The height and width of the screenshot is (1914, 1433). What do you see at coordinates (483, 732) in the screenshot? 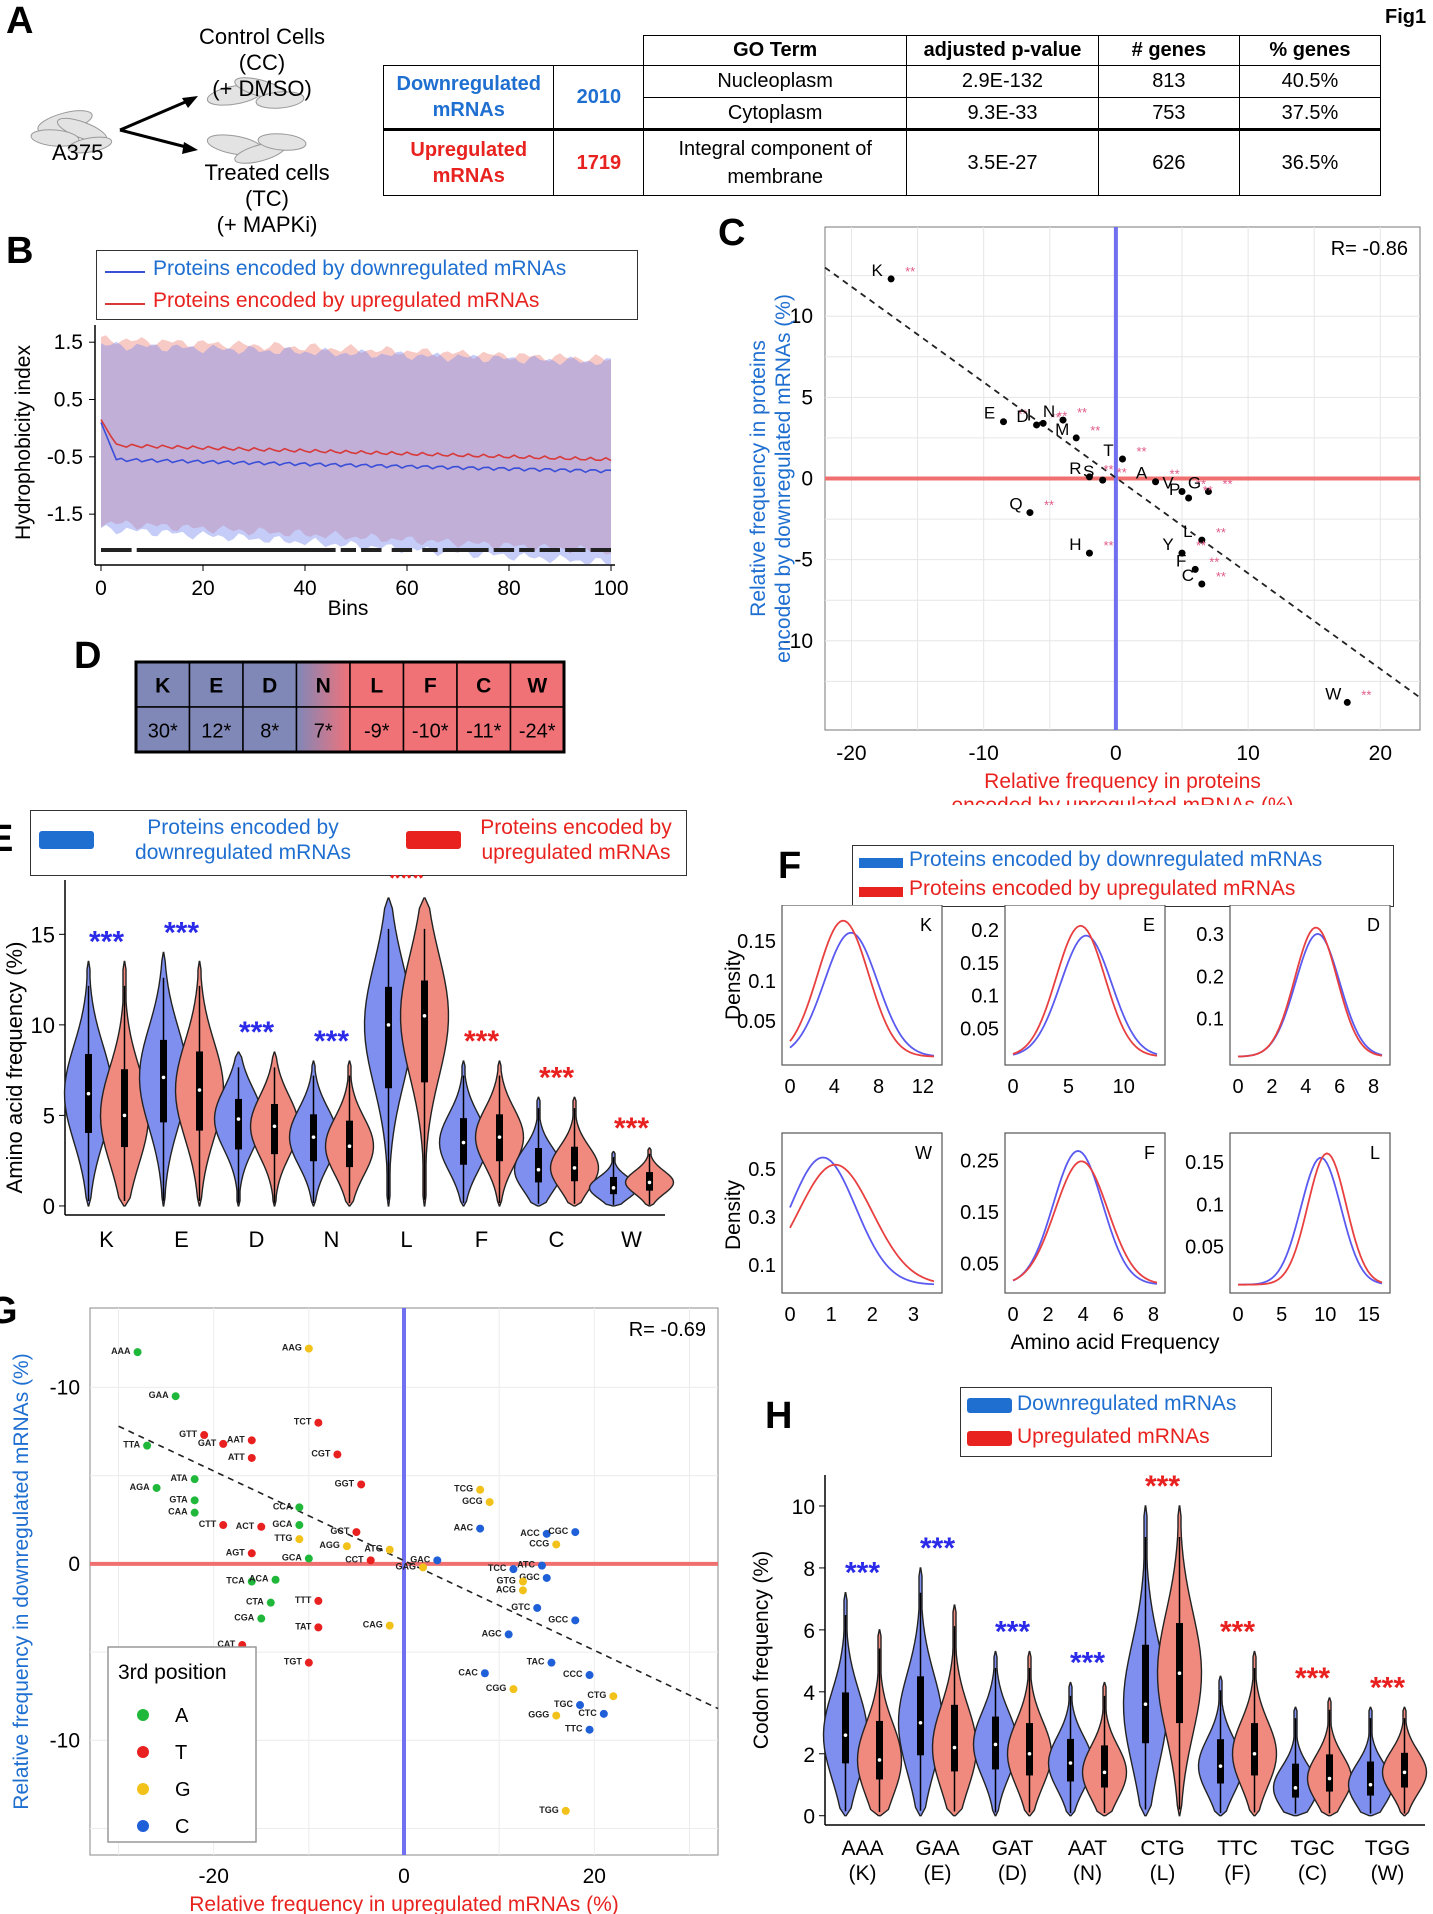
I see `d-value: -11*` at bounding box center [483, 732].